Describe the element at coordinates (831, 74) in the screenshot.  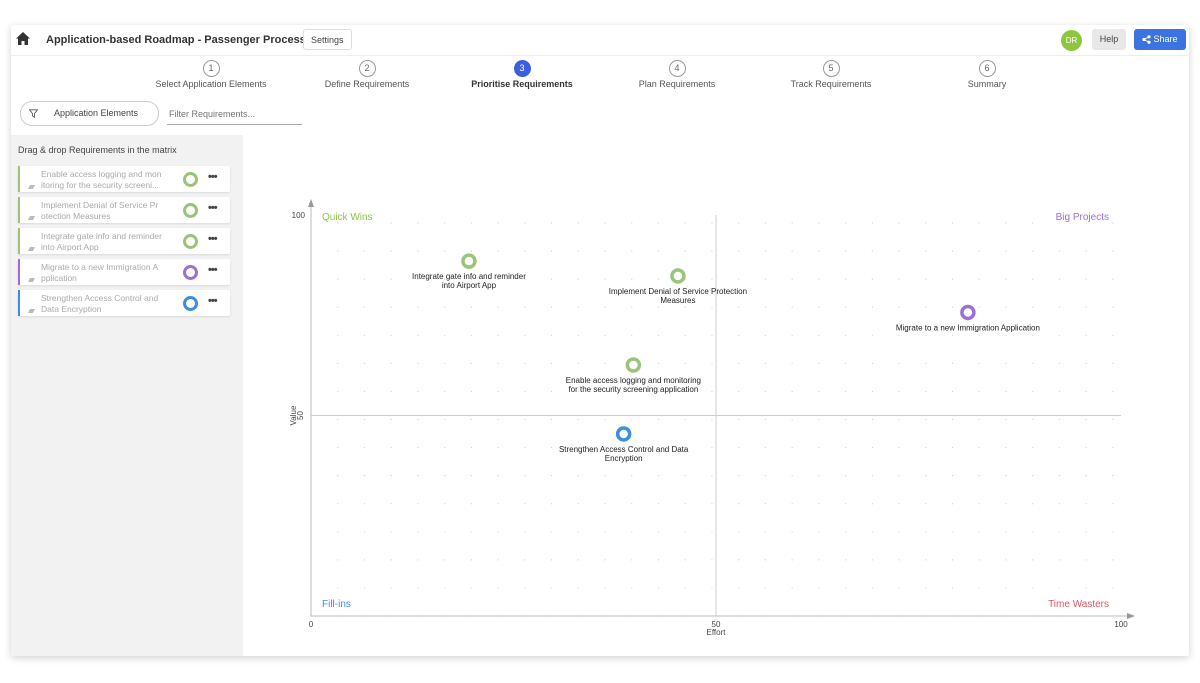
I see `step-5: 5 Track Requirements` at that location.